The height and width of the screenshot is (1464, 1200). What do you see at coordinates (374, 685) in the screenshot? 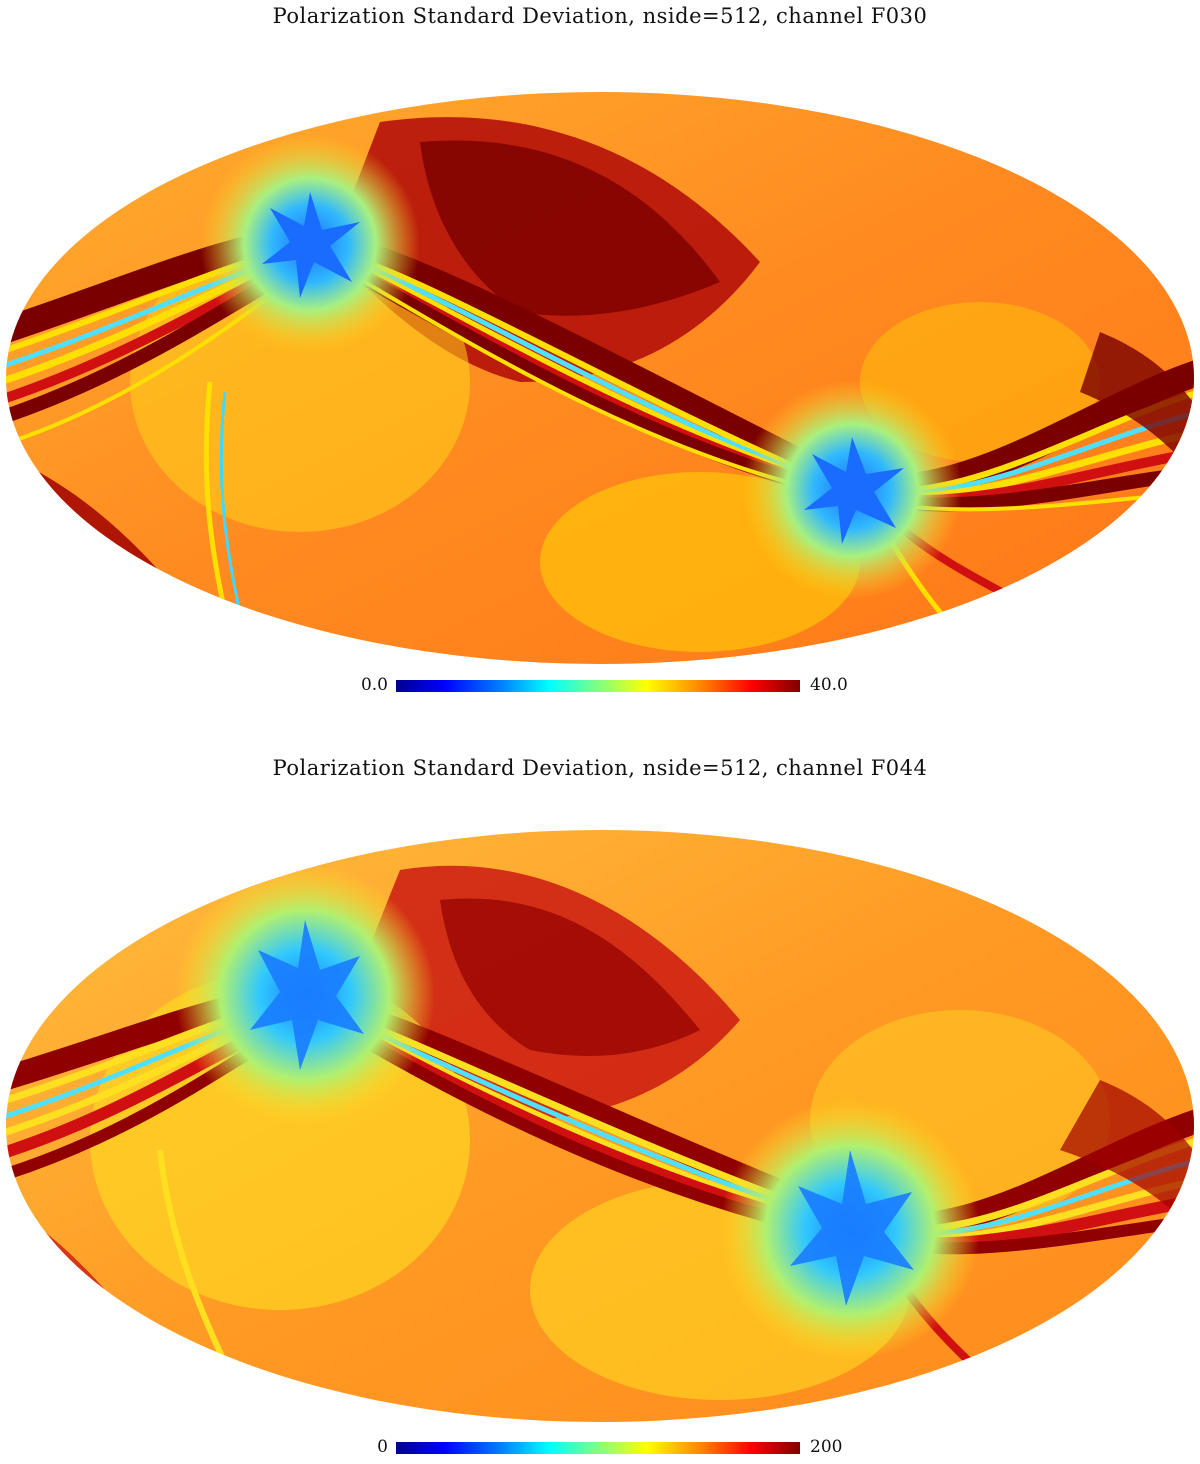
I see `colorbar-min-label: 0.0` at bounding box center [374, 685].